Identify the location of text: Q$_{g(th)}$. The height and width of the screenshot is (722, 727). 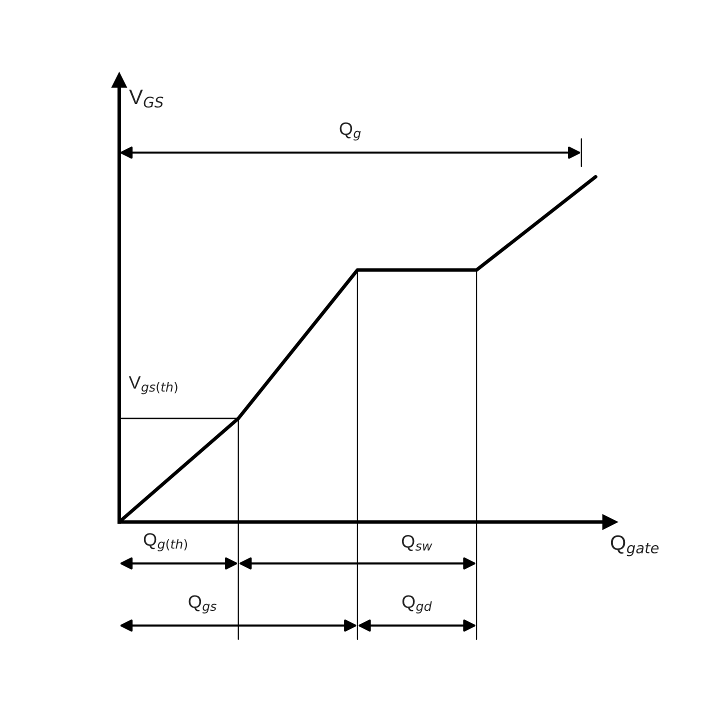
(166, 542).